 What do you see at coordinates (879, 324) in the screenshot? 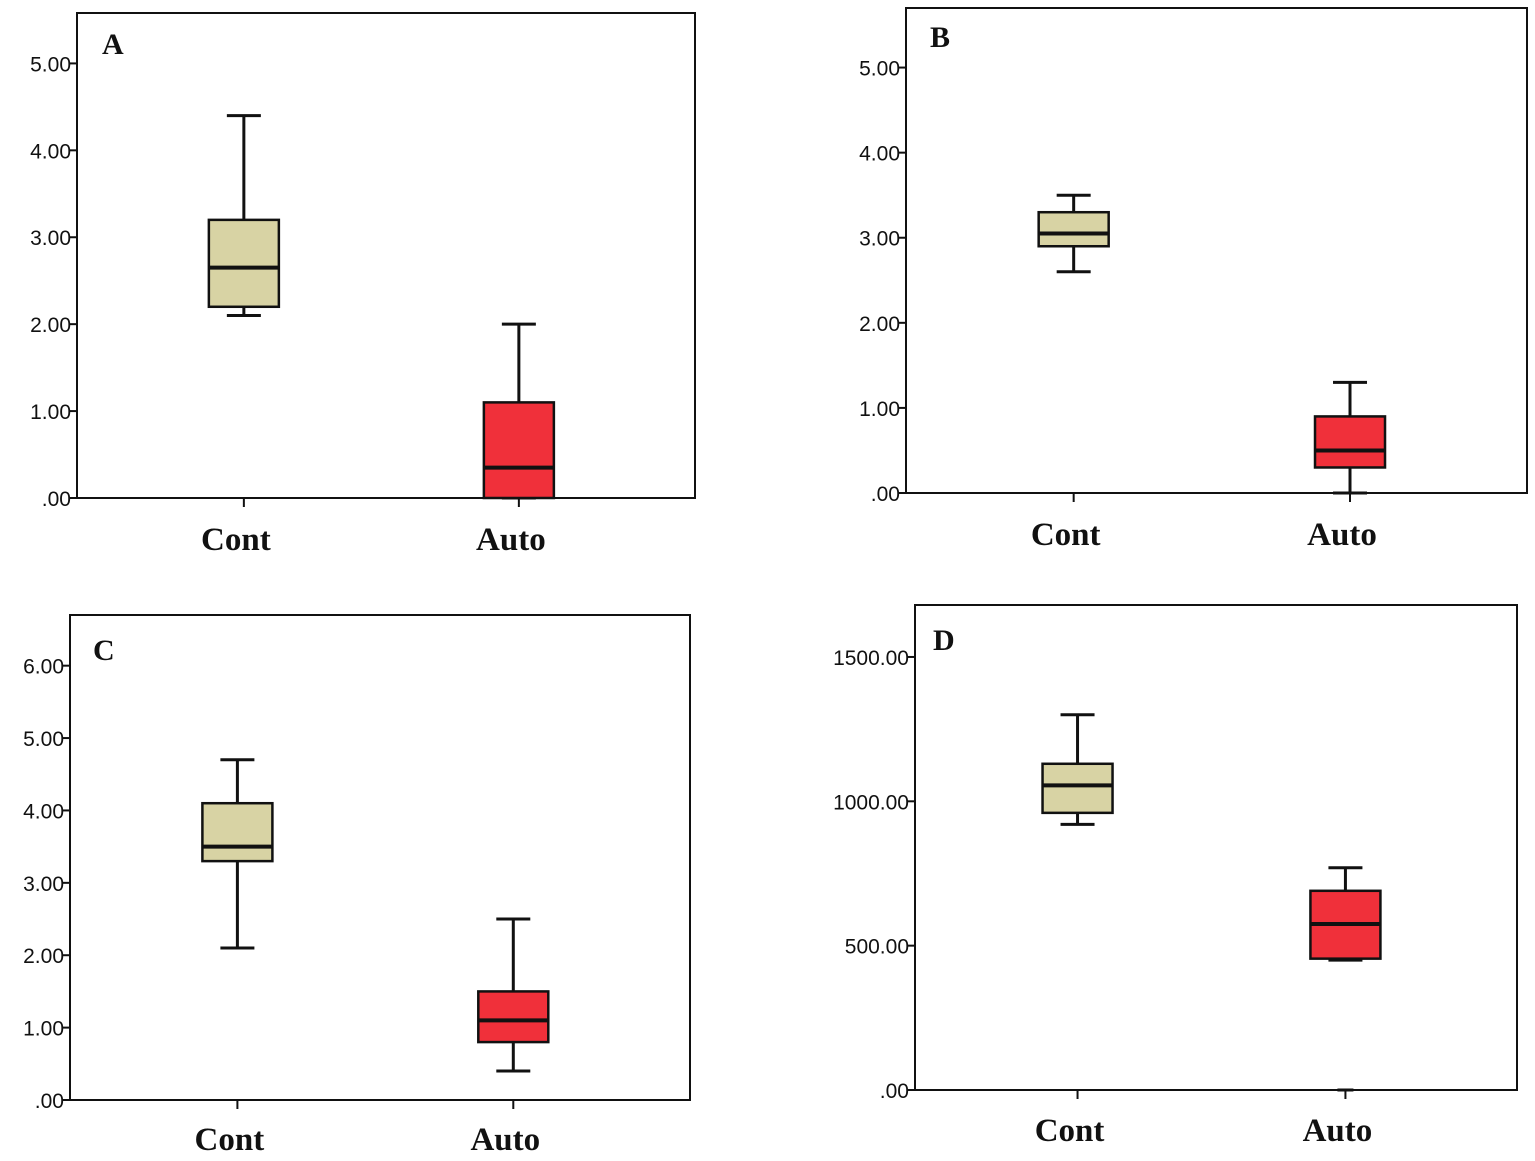
I see `y-tick-label-b-2: 2.00` at bounding box center [879, 324].